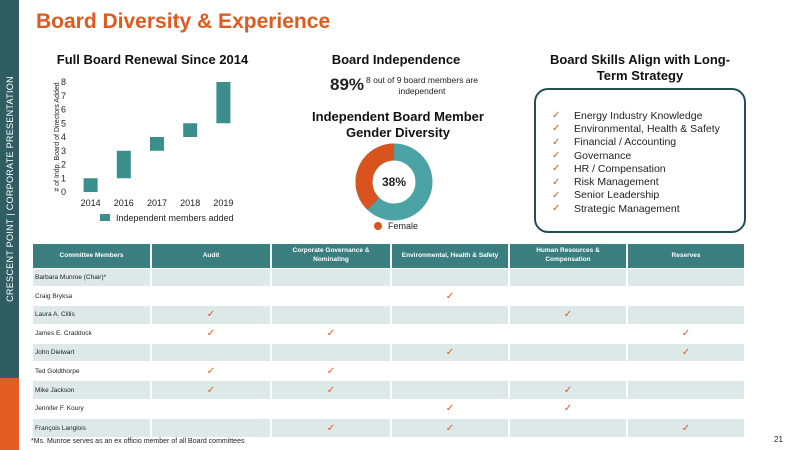  What do you see at coordinates (90, 185) in the screenshot?
I see `bar-2014` at bounding box center [90, 185].